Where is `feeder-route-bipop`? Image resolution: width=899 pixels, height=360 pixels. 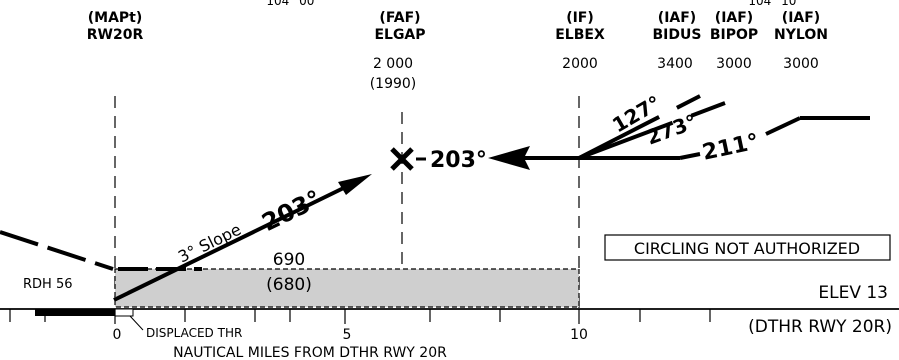
feeder-route-bipop is located at coordinates (652, 130).